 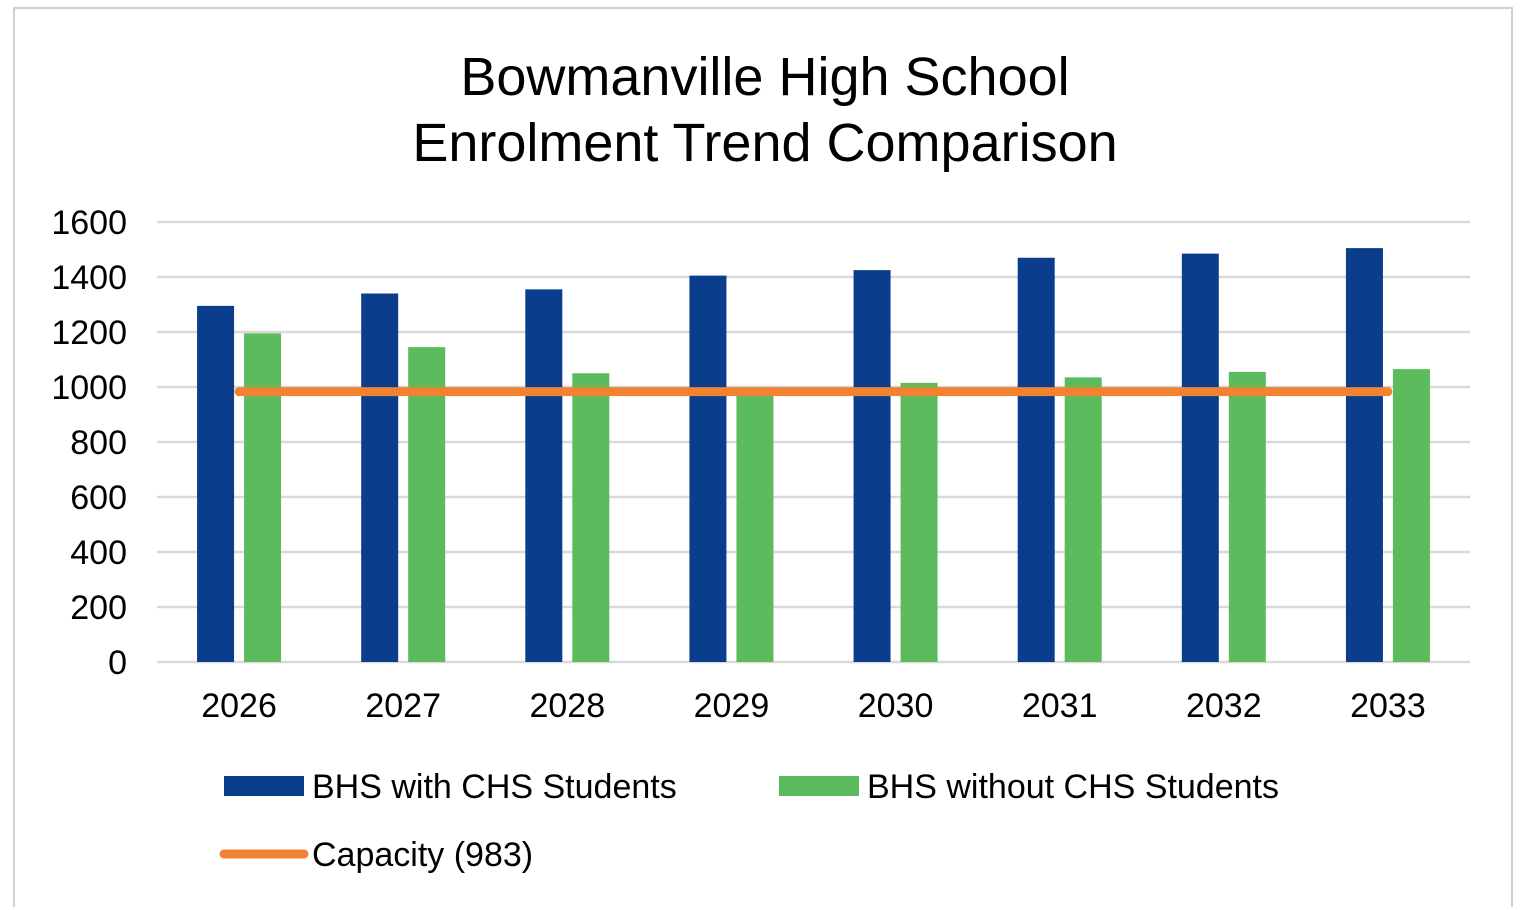 I want to click on y-axis-tick-labels: 0 200 400 600 800 1000 1200 1400 1600, so click(x=89, y=443).